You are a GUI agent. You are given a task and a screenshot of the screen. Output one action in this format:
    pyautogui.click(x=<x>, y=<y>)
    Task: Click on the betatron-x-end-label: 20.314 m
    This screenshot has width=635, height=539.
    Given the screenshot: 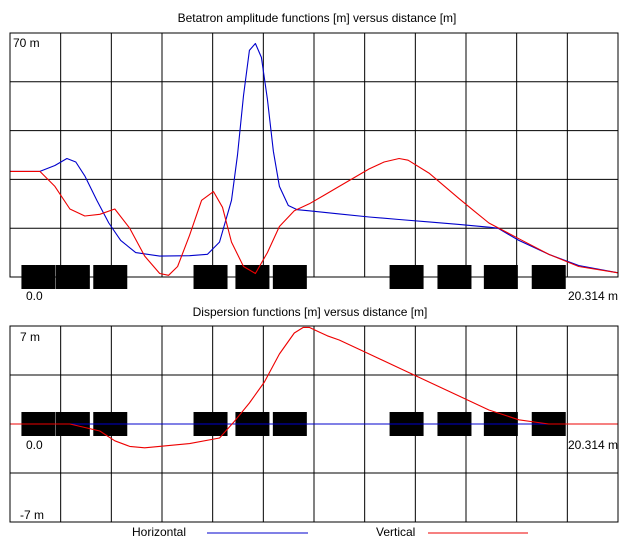 What is the action you would take?
    pyautogui.click(x=593, y=296)
    